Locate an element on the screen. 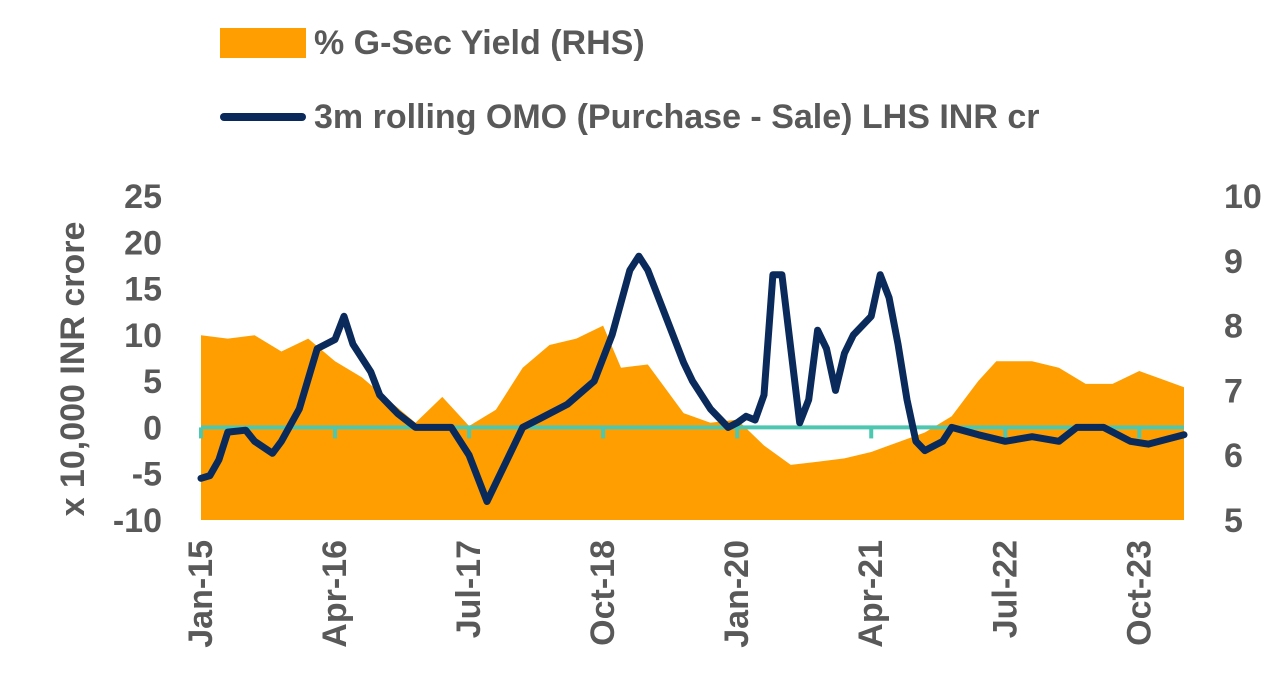  legend-swatch-yield is located at coordinates (263, 43).